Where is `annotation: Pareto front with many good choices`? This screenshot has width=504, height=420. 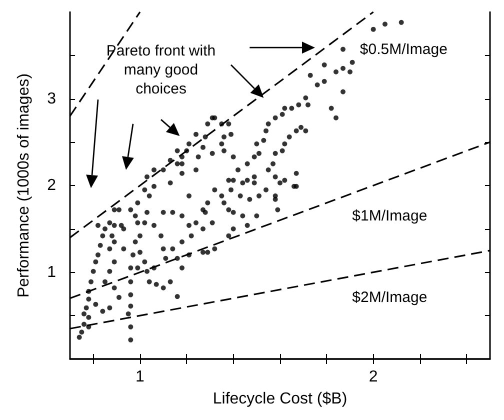 annotation: Pareto front with many good choices is located at coordinates (161, 70).